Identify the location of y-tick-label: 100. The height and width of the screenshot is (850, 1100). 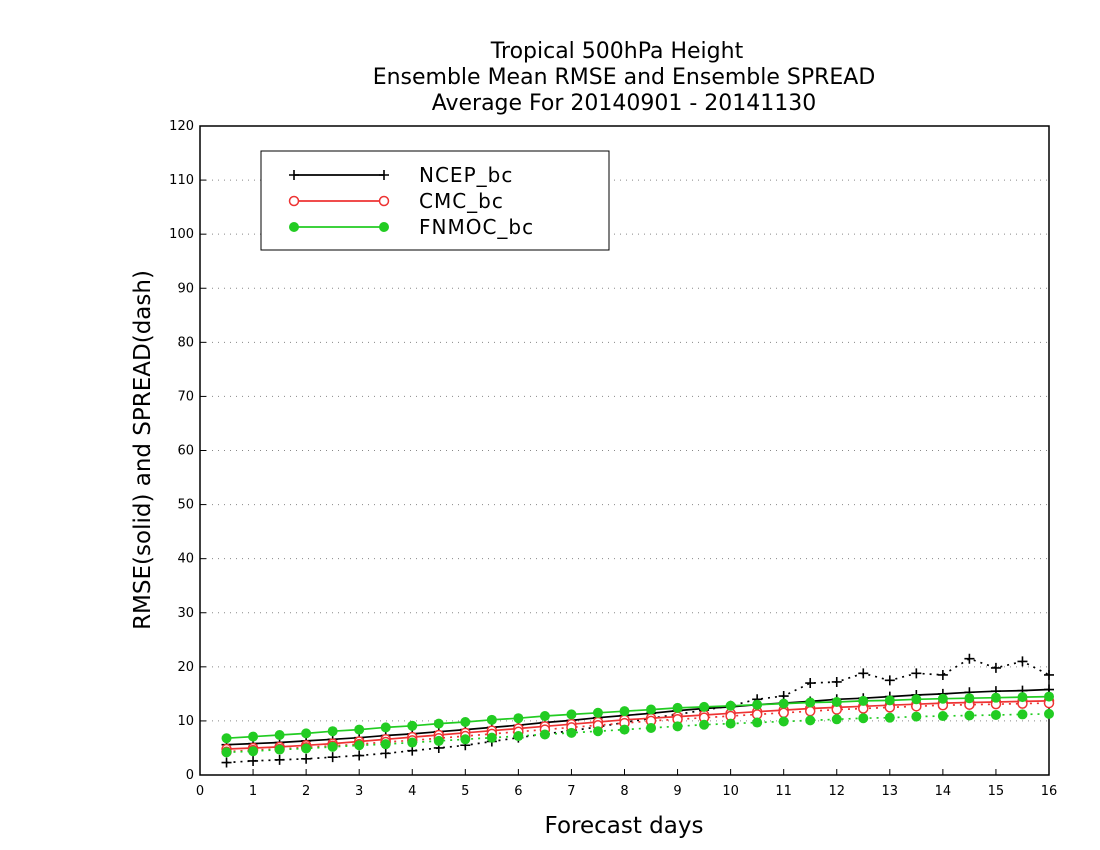
(181, 234).